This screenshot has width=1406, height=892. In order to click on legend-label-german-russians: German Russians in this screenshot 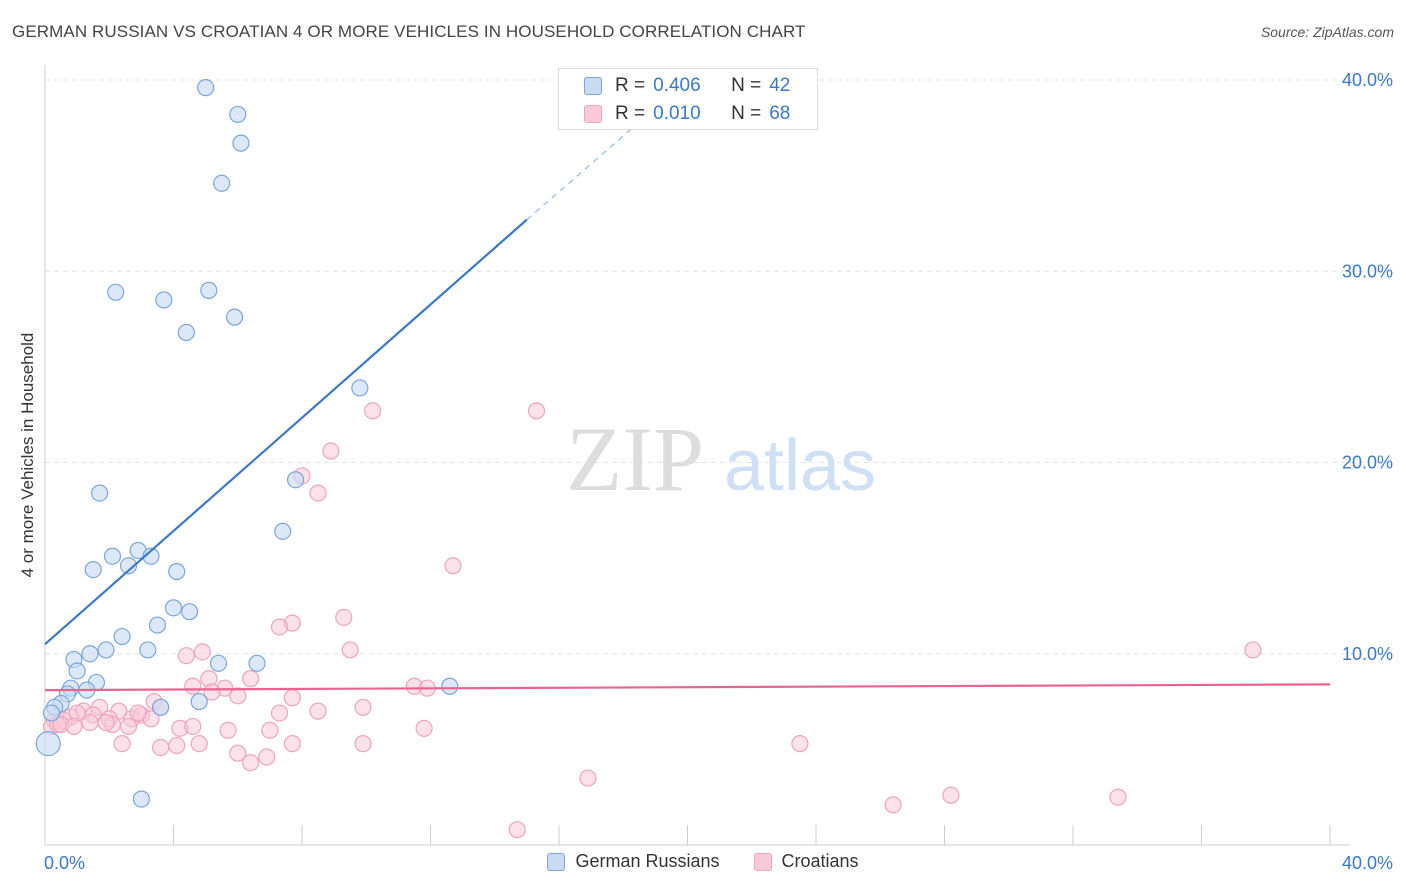, I will do `click(647, 861)`.